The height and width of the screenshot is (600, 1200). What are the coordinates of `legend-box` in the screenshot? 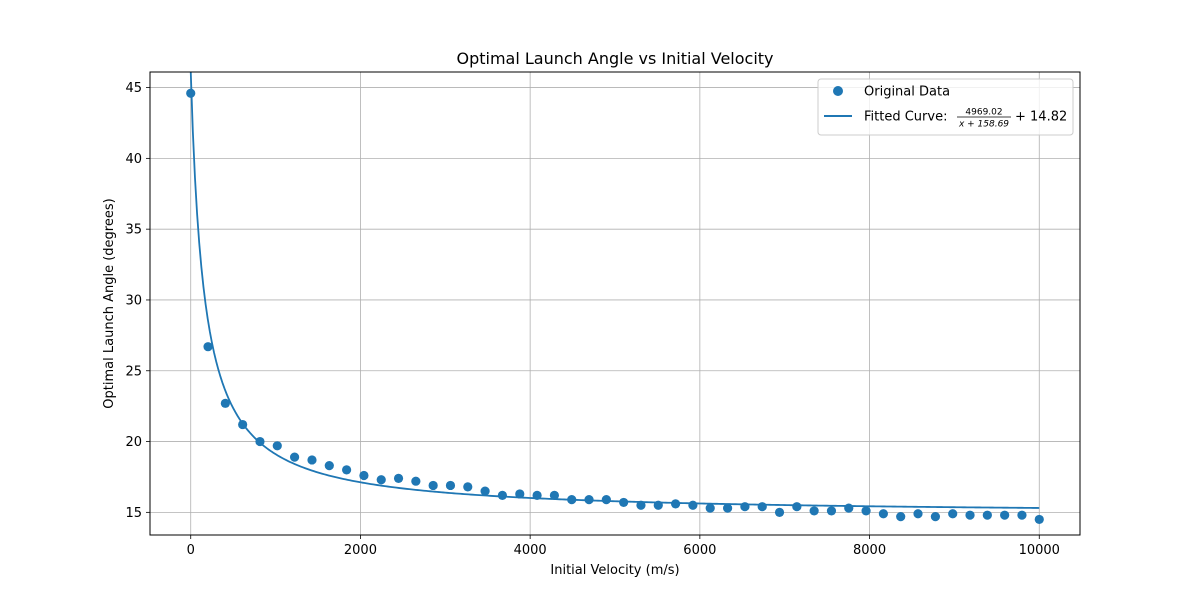 It's located at (945, 107).